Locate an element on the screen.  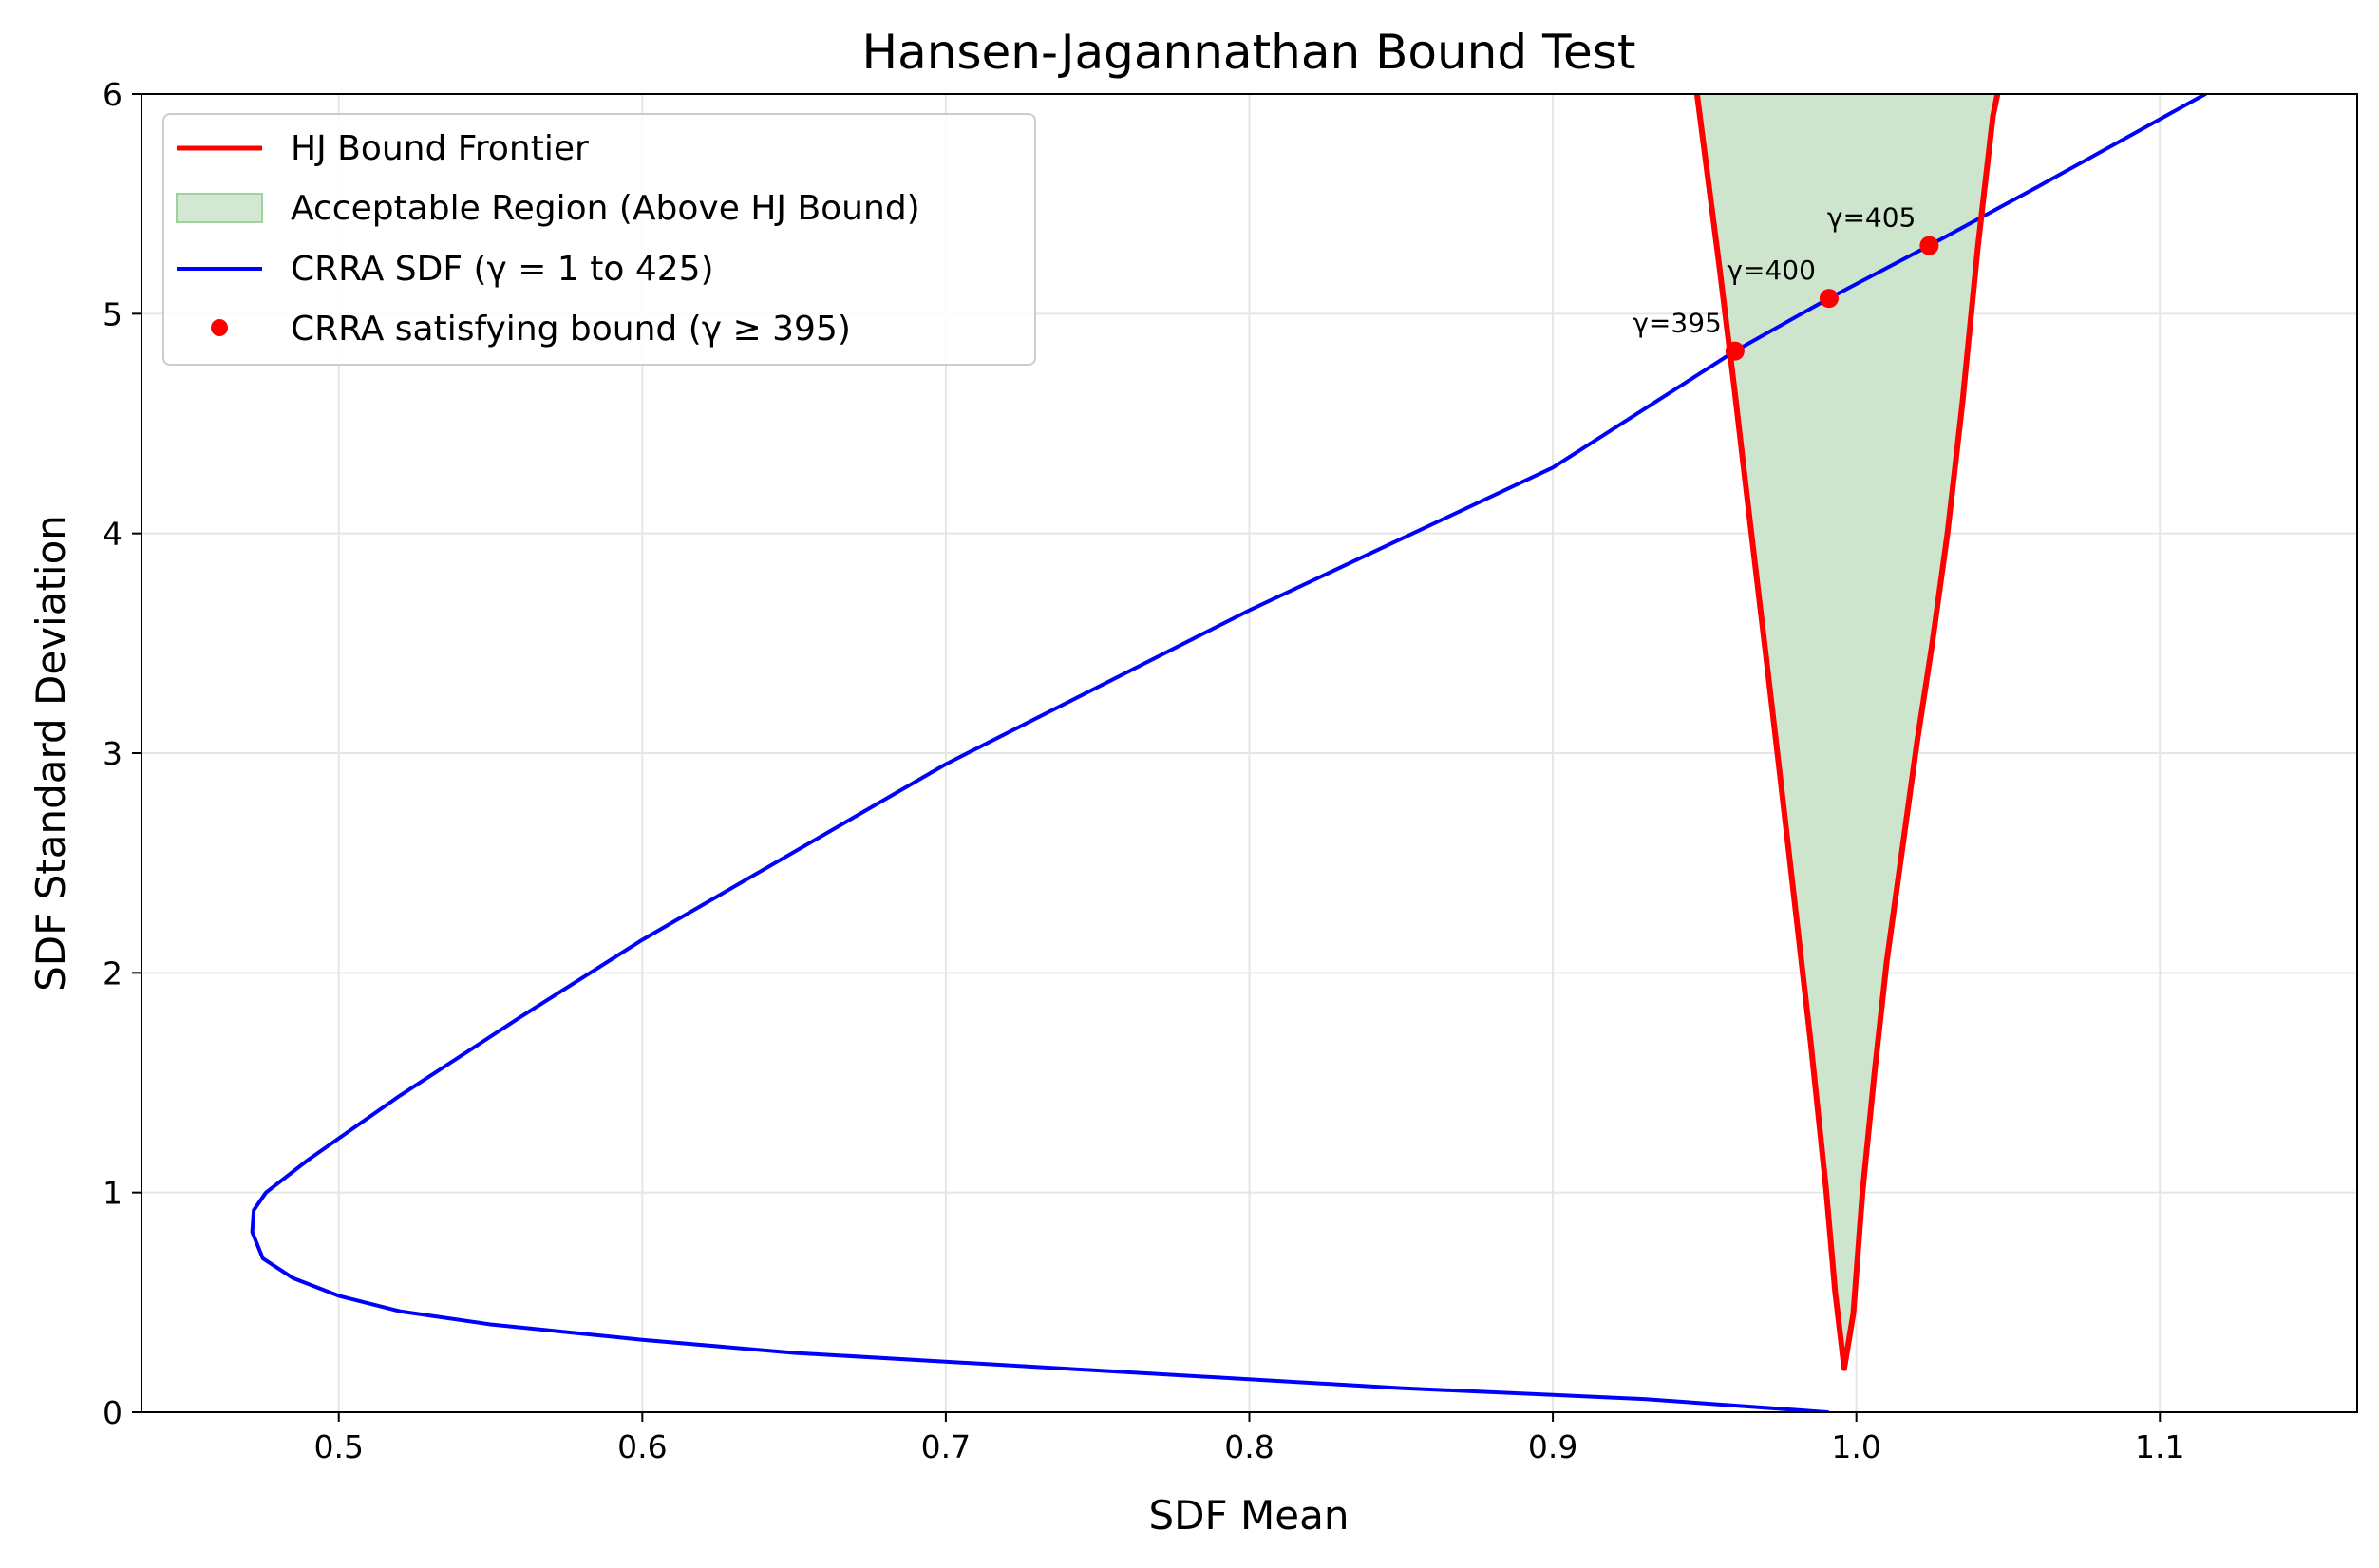
y-axis-label: SDF Standard Deviation is located at coordinates (51, 753).